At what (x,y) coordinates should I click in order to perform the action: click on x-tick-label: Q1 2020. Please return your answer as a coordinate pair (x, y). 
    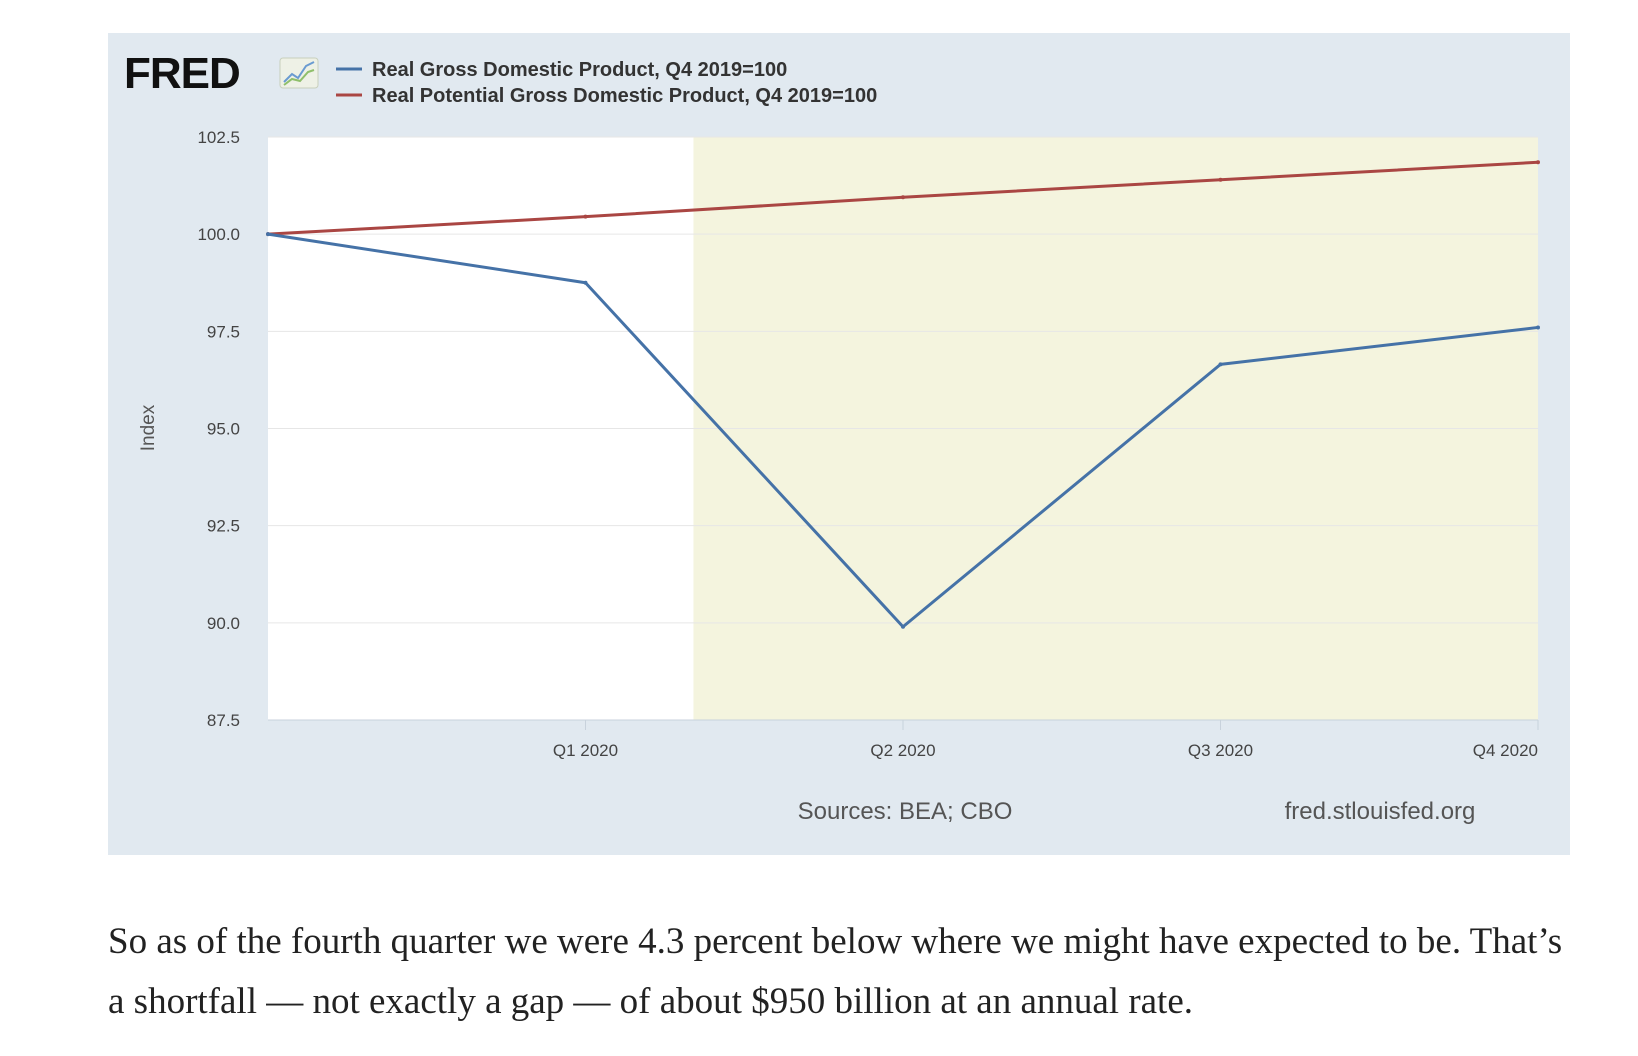
    Looking at the image, I should click on (585, 750).